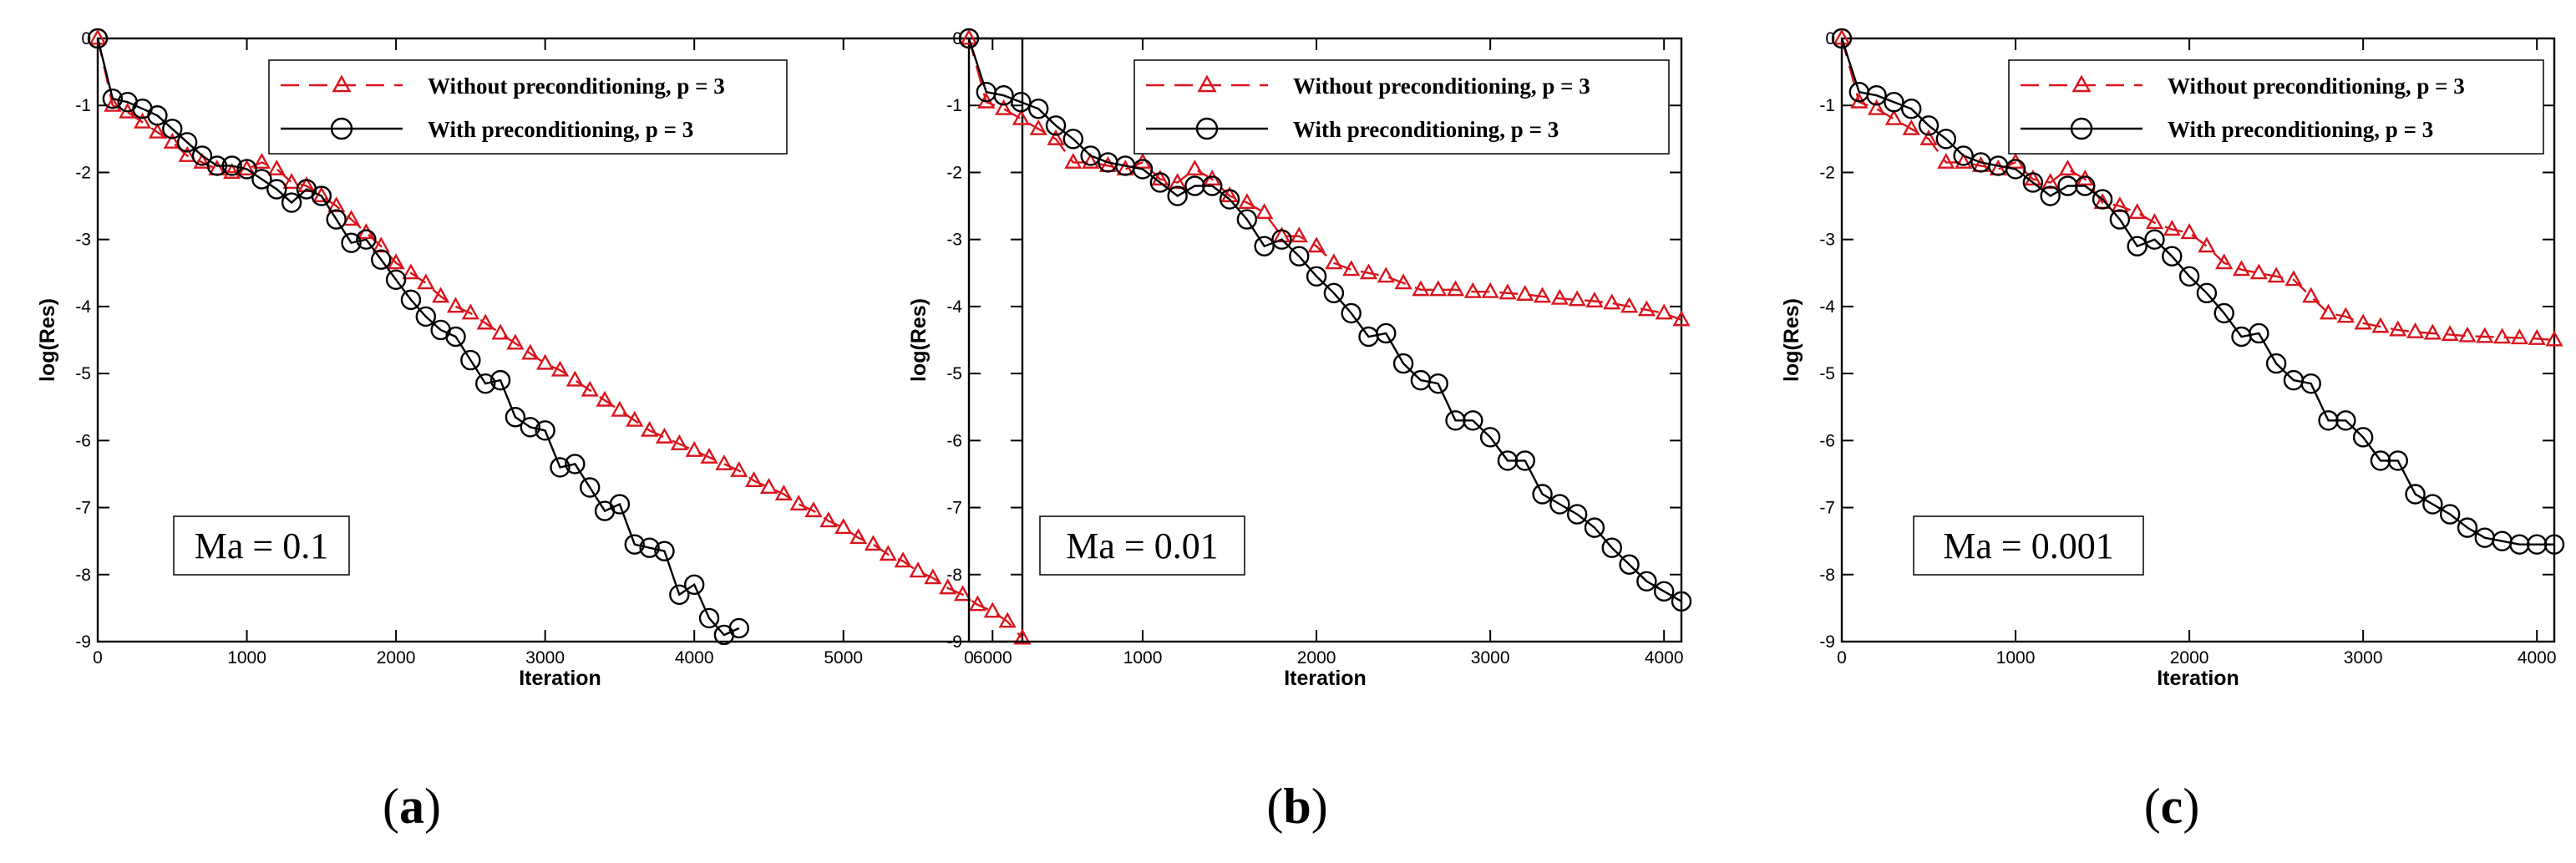  I want to click on x-tick-label: 1000, so click(2016, 658).